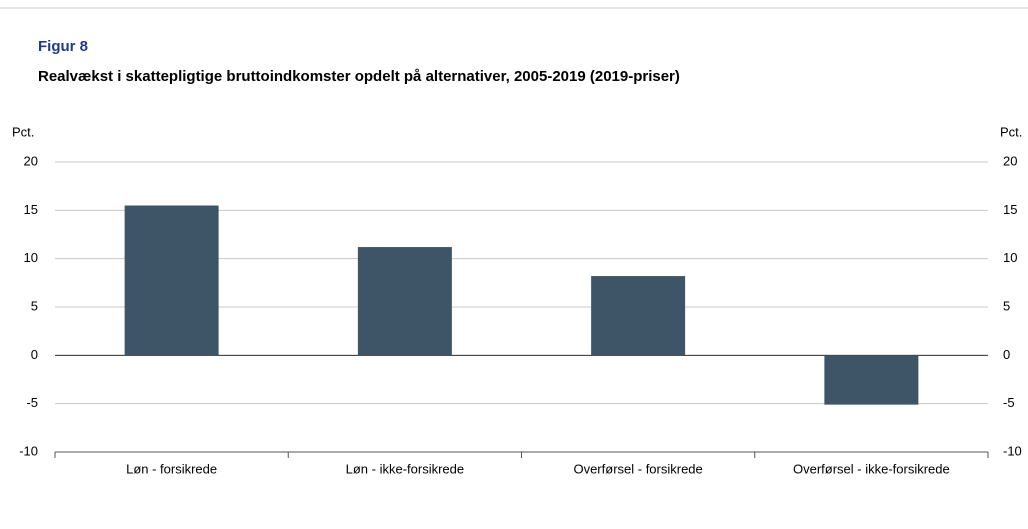 The width and height of the screenshot is (1028, 529). What do you see at coordinates (1010, 209) in the screenshot?
I see `y2-tick-label: 15` at bounding box center [1010, 209].